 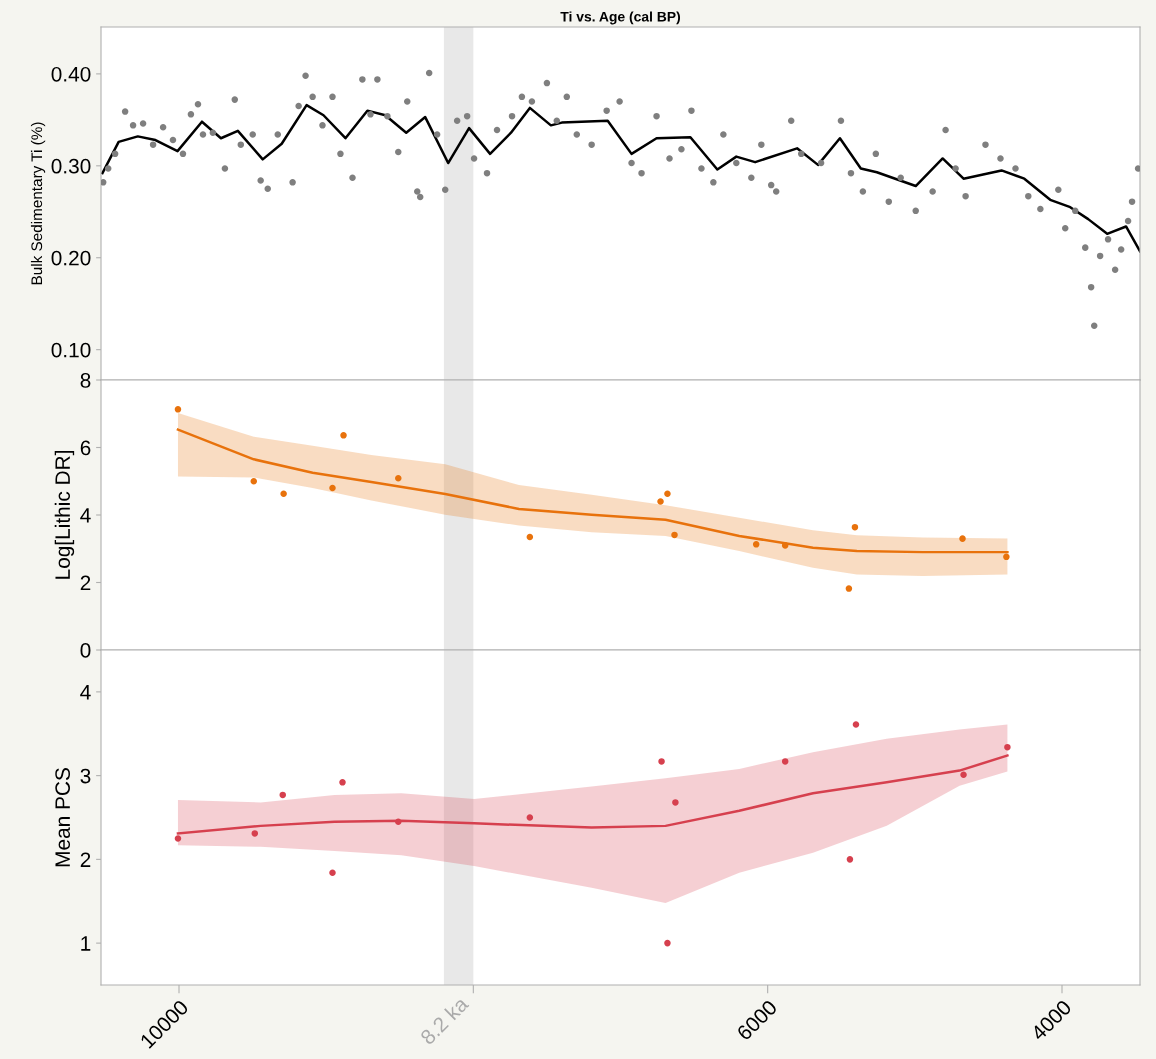 What do you see at coordinates (64, 515) in the screenshot?
I see `y-axis-title: Log[Lithic DR]` at bounding box center [64, 515].